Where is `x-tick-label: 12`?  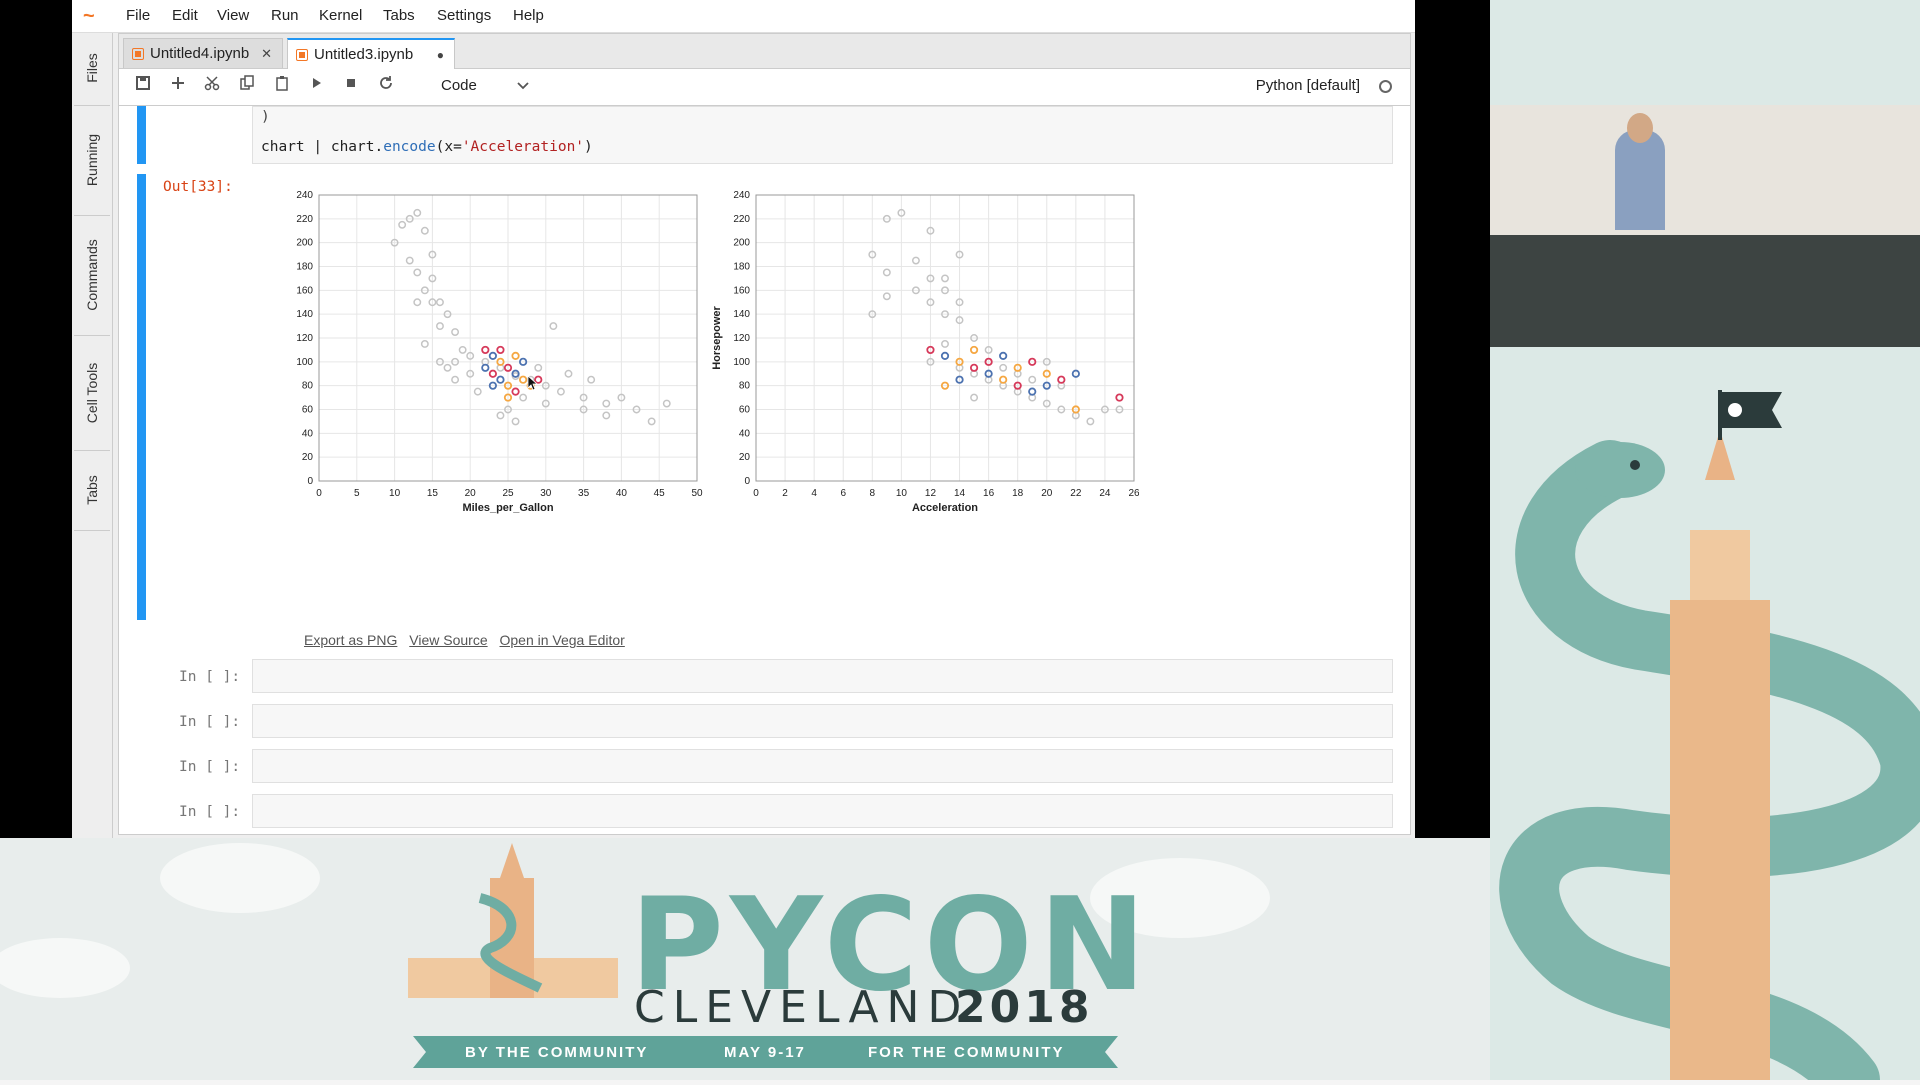
x-tick-label: 12 is located at coordinates (931, 493).